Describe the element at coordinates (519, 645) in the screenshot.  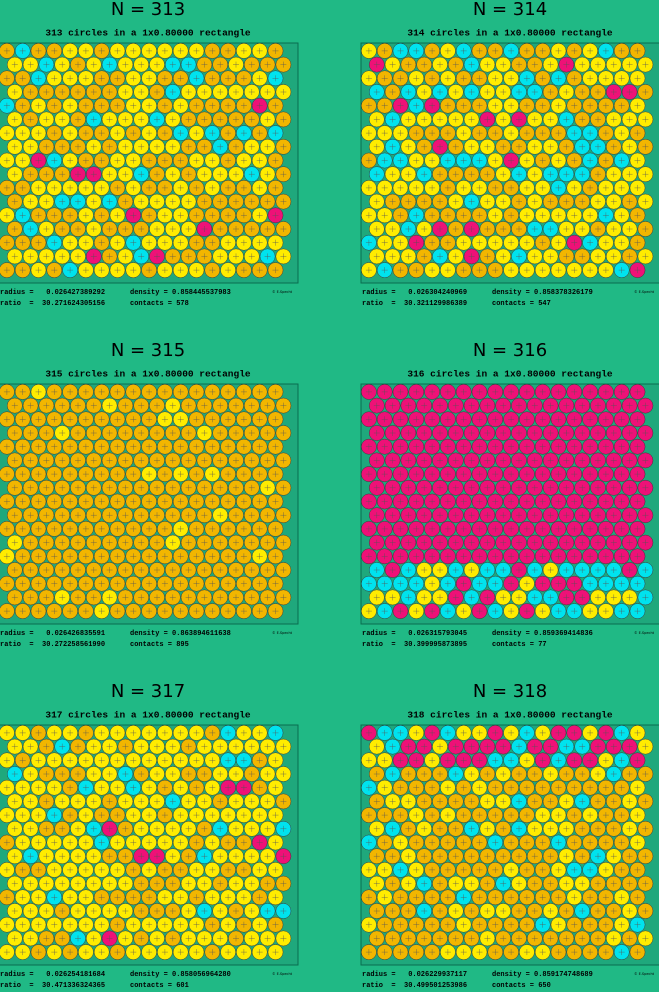
I see `contacts: contacts = 77` at that location.